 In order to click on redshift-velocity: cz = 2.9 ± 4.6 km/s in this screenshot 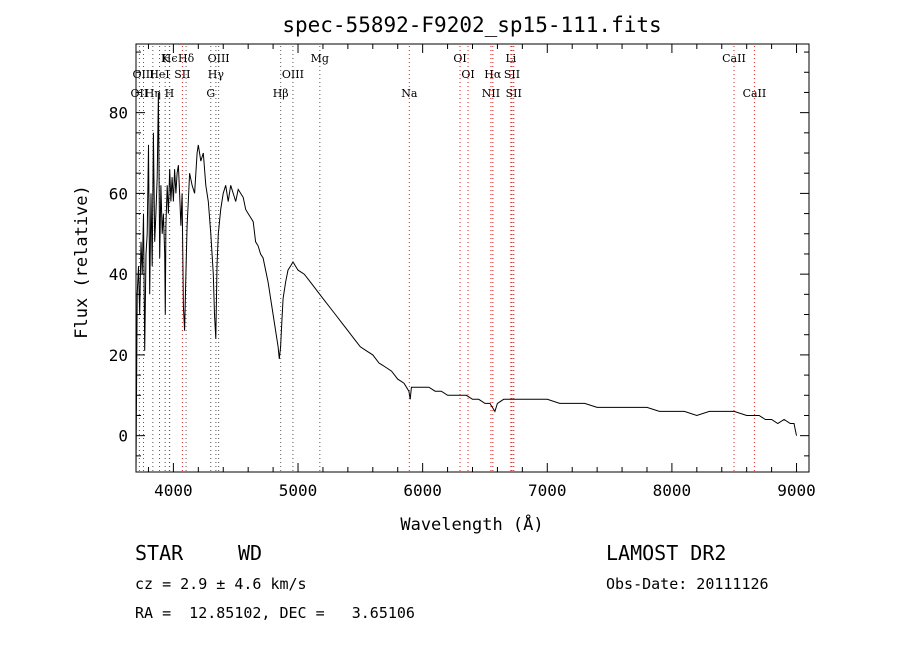, I will do `click(221, 584)`.